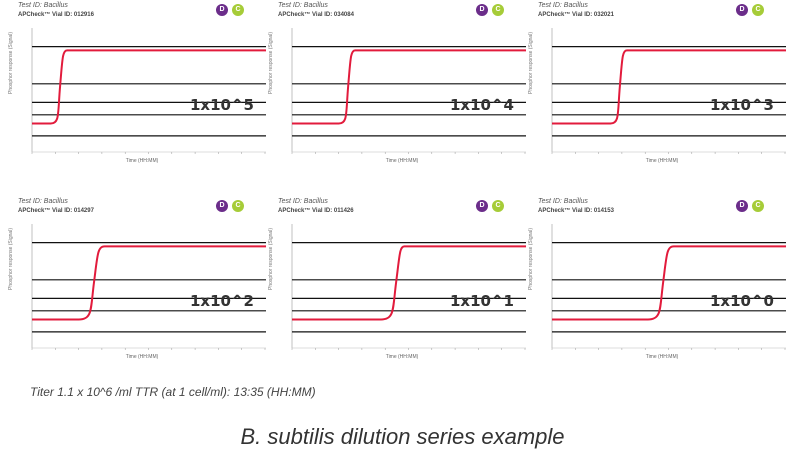  I want to click on vial-id-label: APCheck™ Vial ID: 032021, so click(576, 15).